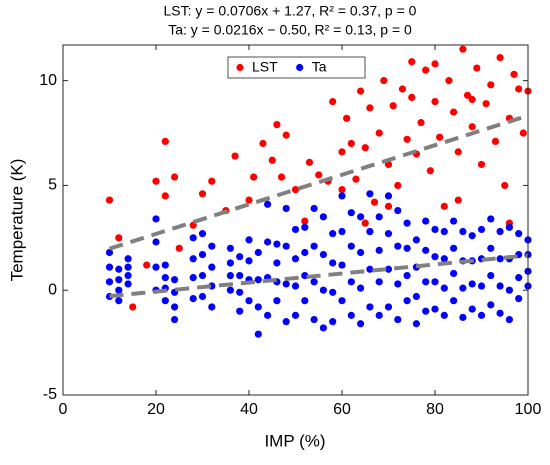 The image size is (550, 465). I want to click on y-axis-label: Temperature (K), so click(16, 220).